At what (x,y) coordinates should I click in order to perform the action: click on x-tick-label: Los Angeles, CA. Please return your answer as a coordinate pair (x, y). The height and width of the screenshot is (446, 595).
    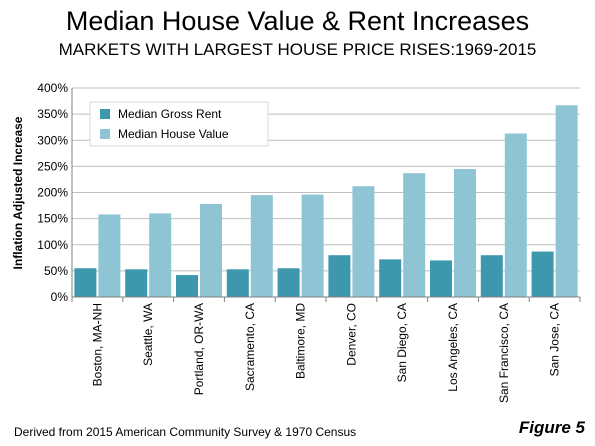
    Looking at the image, I should click on (453, 347).